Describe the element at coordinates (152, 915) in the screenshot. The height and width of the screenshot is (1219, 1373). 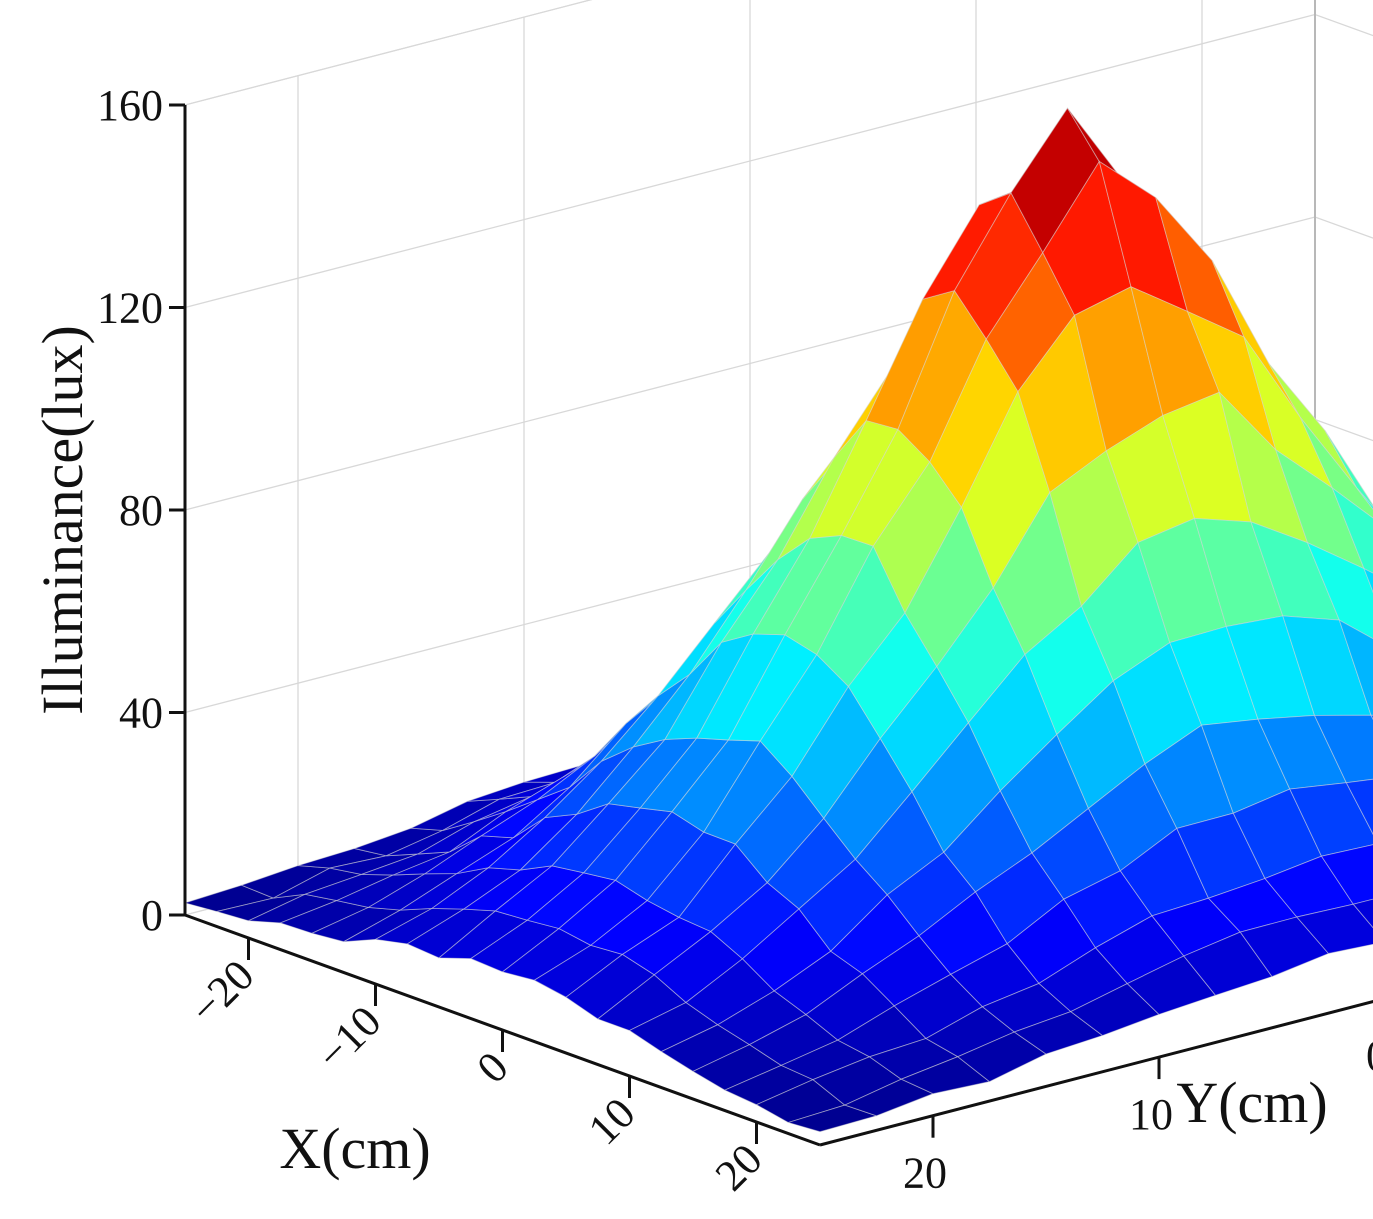
I see `z-tick-label: 0` at that location.